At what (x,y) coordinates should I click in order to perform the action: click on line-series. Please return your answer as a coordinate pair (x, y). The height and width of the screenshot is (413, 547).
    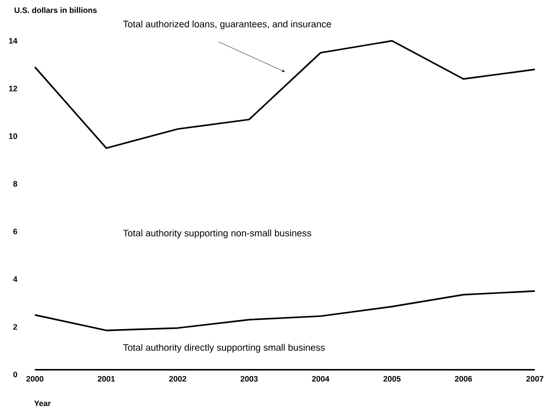
    Looking at the image, I should click on (285, 311).